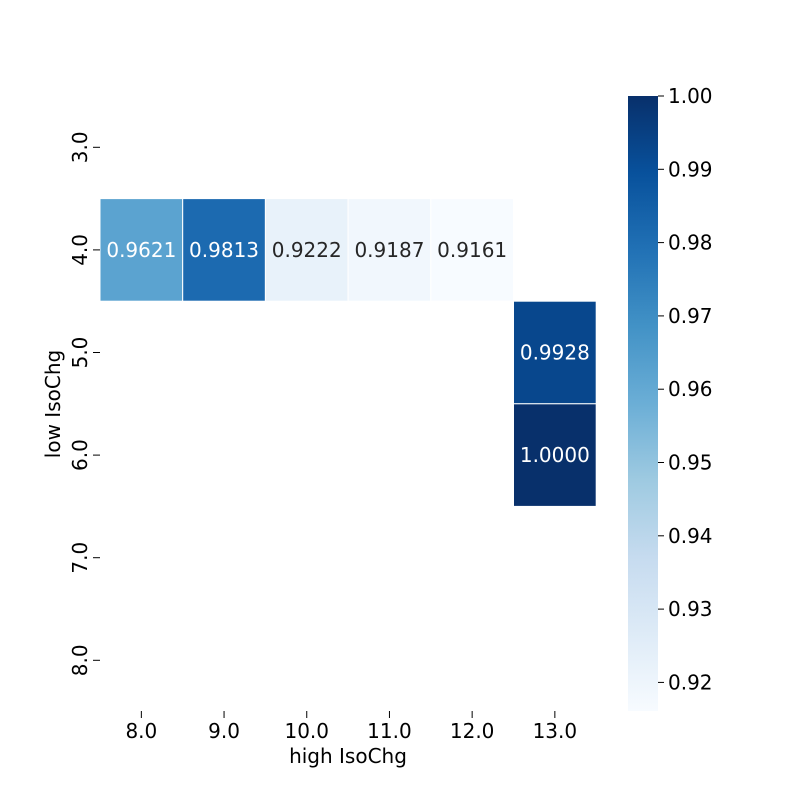 The image size is (800, 800). Describe the element at coordinates (690, 463) in the screenshot. I see `colorbar-tick-label: 0.95` at that location.